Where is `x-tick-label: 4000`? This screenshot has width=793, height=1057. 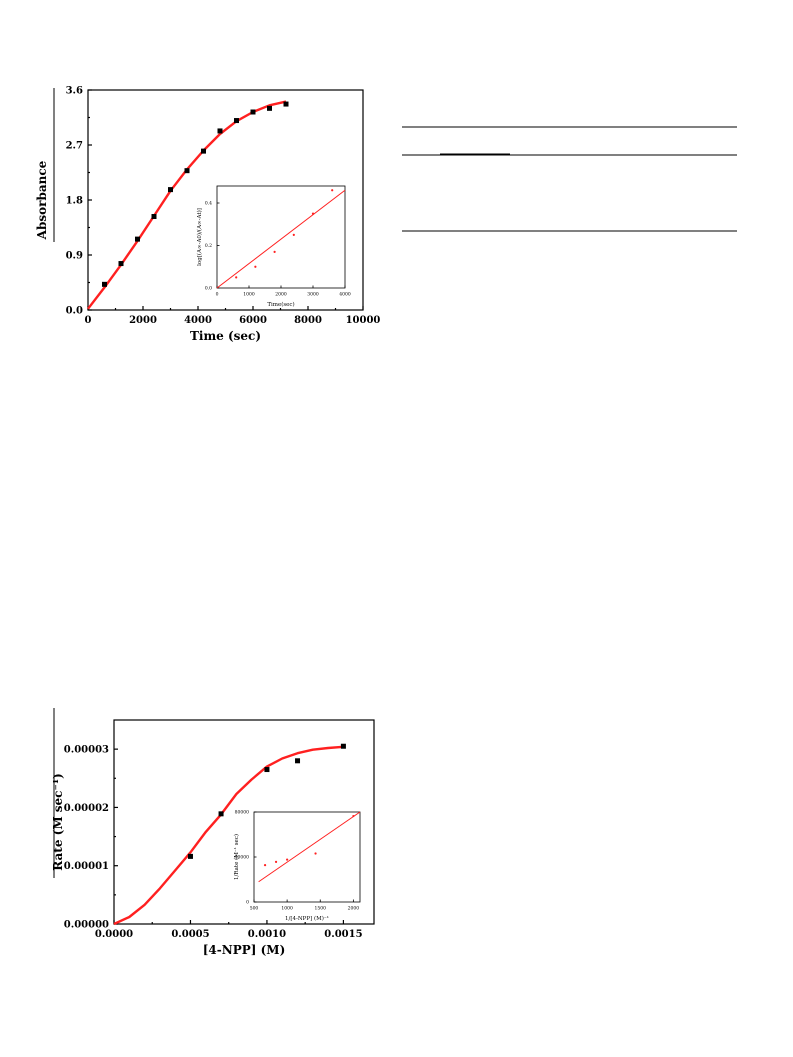 x-tick-label: 4000 is located at coordinates (198, 320).